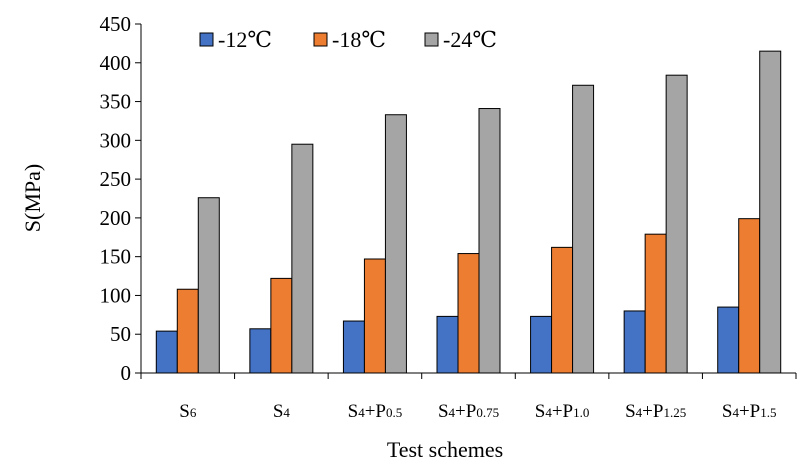  What do you see at coordinates (188, 411) in the screenshot?
I see `x-tick-label: S6` at bounding box center [188, 411].